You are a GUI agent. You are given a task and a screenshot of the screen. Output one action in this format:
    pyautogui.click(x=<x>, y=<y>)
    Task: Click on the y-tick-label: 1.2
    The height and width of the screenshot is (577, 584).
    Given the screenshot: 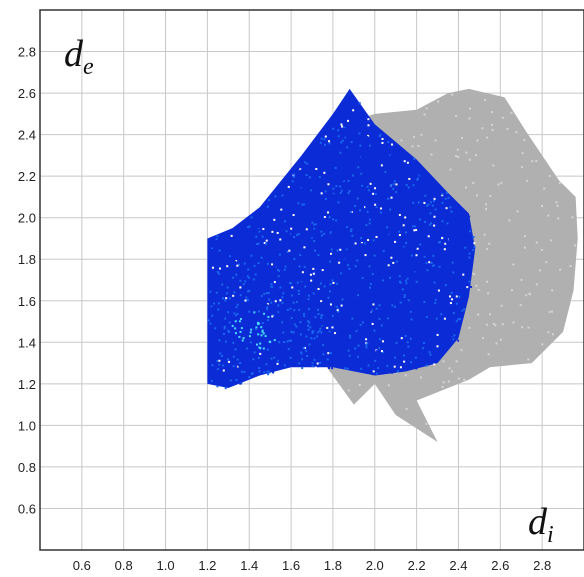 What is the action you would take?
    pyautogui.click(x=27, y=384)
    